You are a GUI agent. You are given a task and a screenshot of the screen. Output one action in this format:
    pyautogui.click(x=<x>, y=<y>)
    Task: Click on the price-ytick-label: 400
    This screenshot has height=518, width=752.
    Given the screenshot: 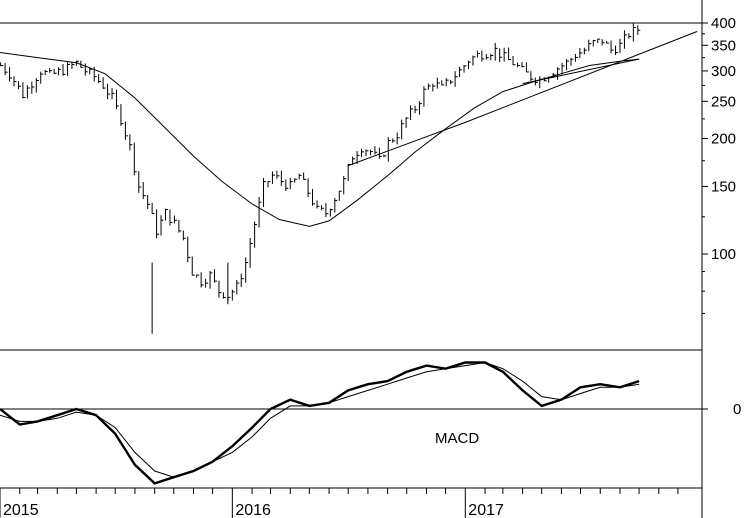 What is the action you would take?
    pyautogui.click(x=723, y=23)
    